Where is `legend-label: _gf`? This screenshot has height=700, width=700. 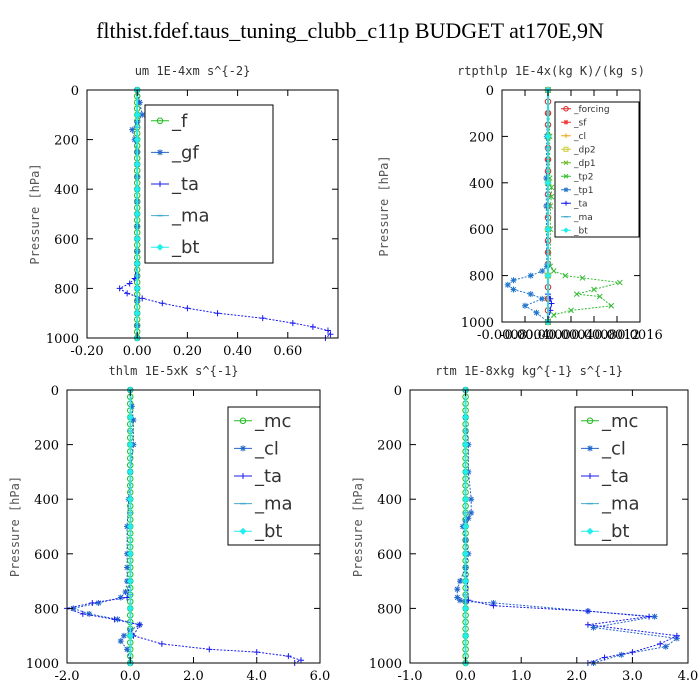
legend-label: _gf is located at coordinates (185, 152).